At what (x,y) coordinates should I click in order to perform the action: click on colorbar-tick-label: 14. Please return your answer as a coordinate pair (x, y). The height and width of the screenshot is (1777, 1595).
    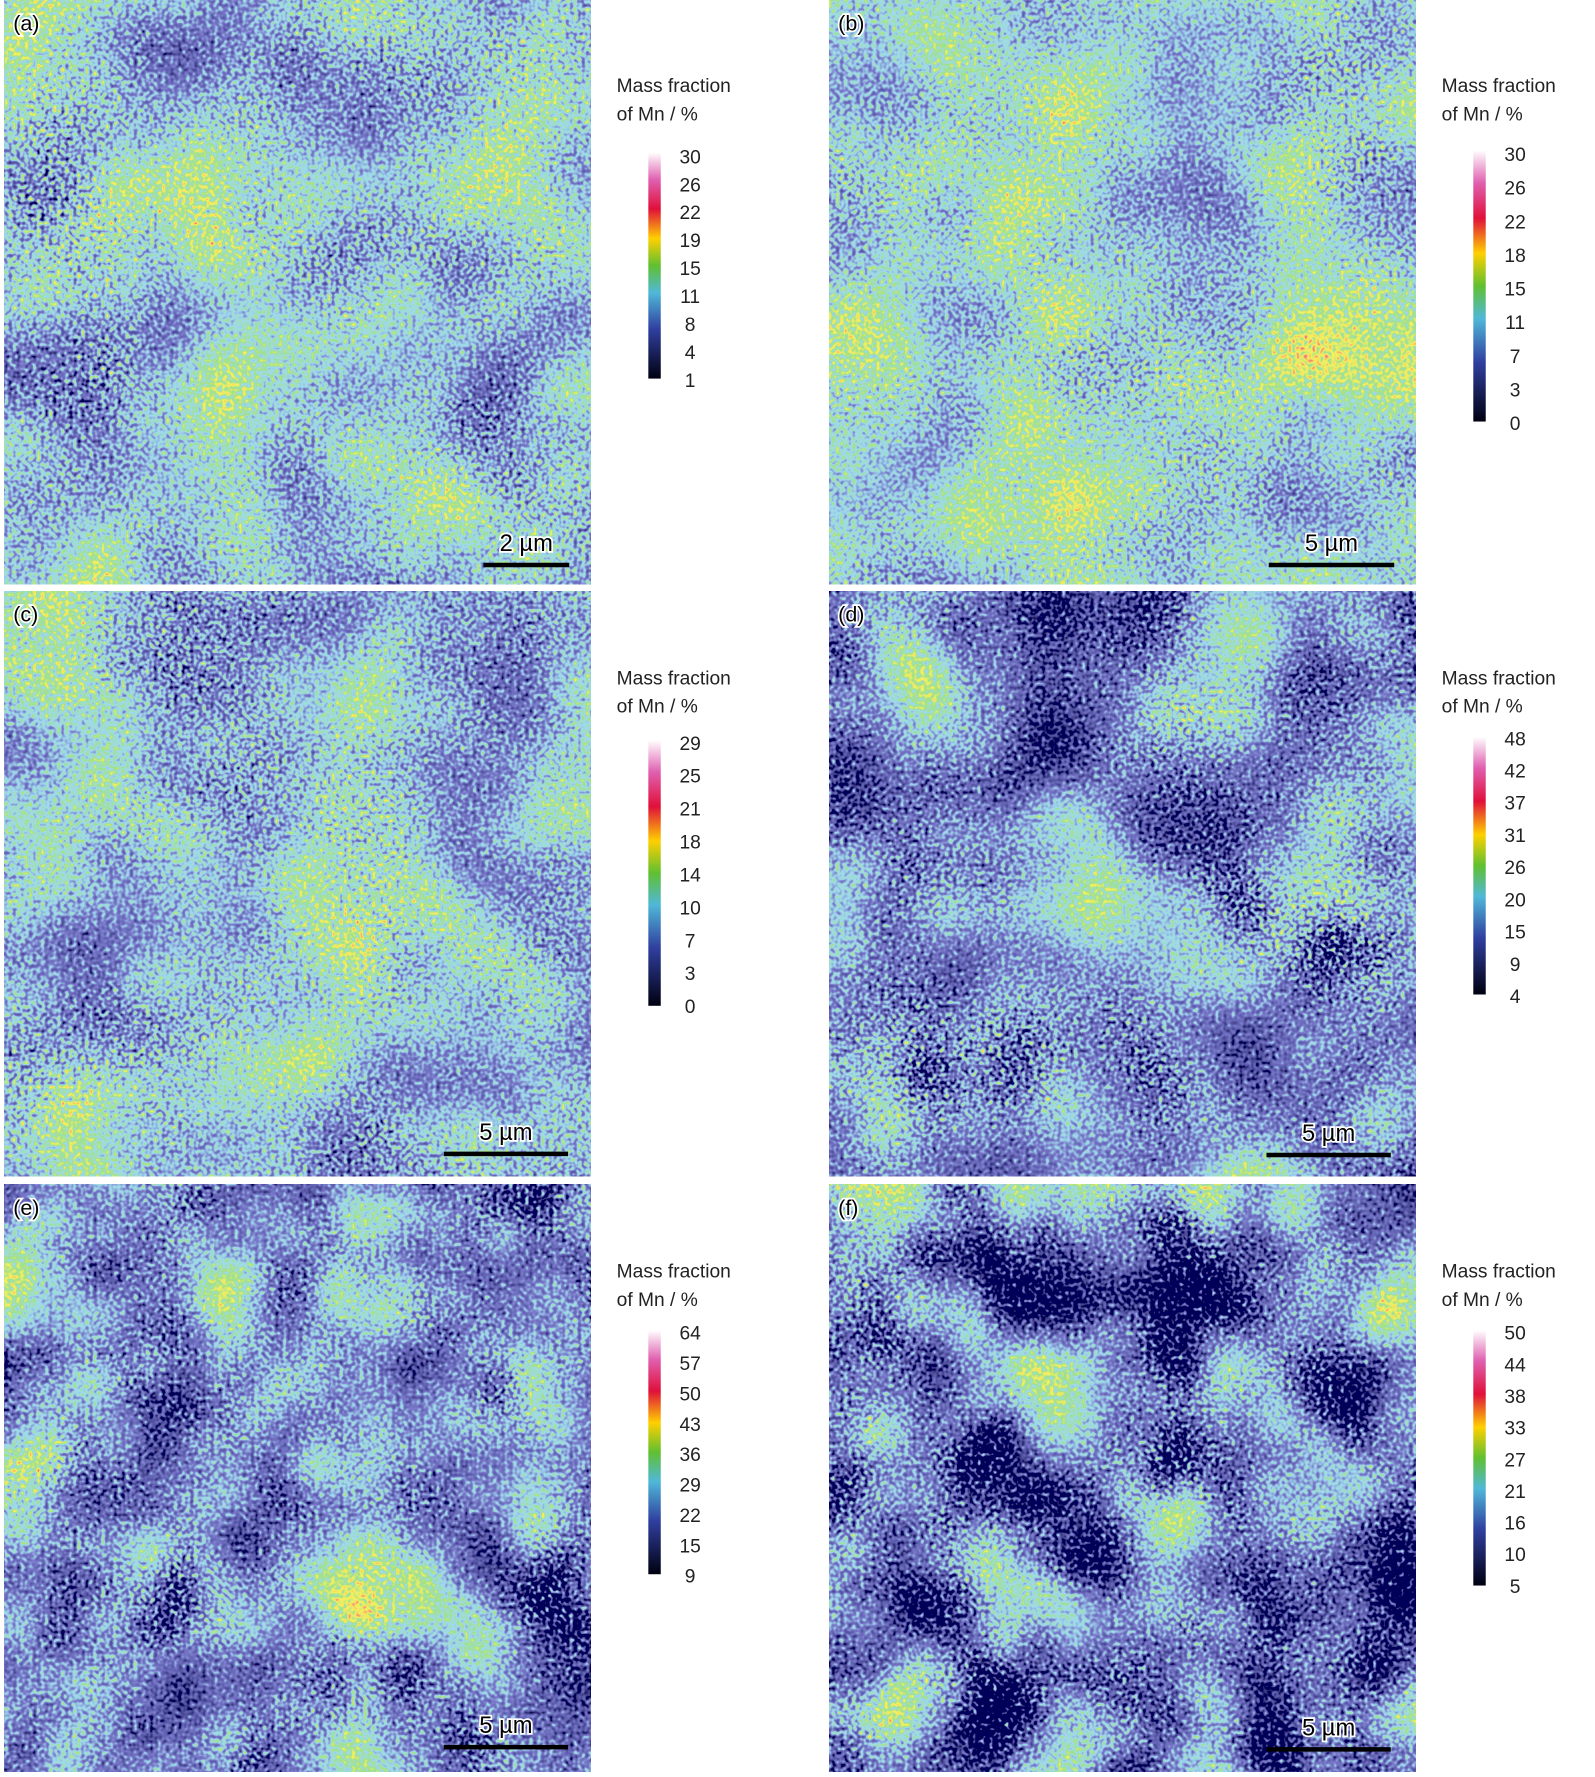
    Looking at the image, I should click on (690, 875).